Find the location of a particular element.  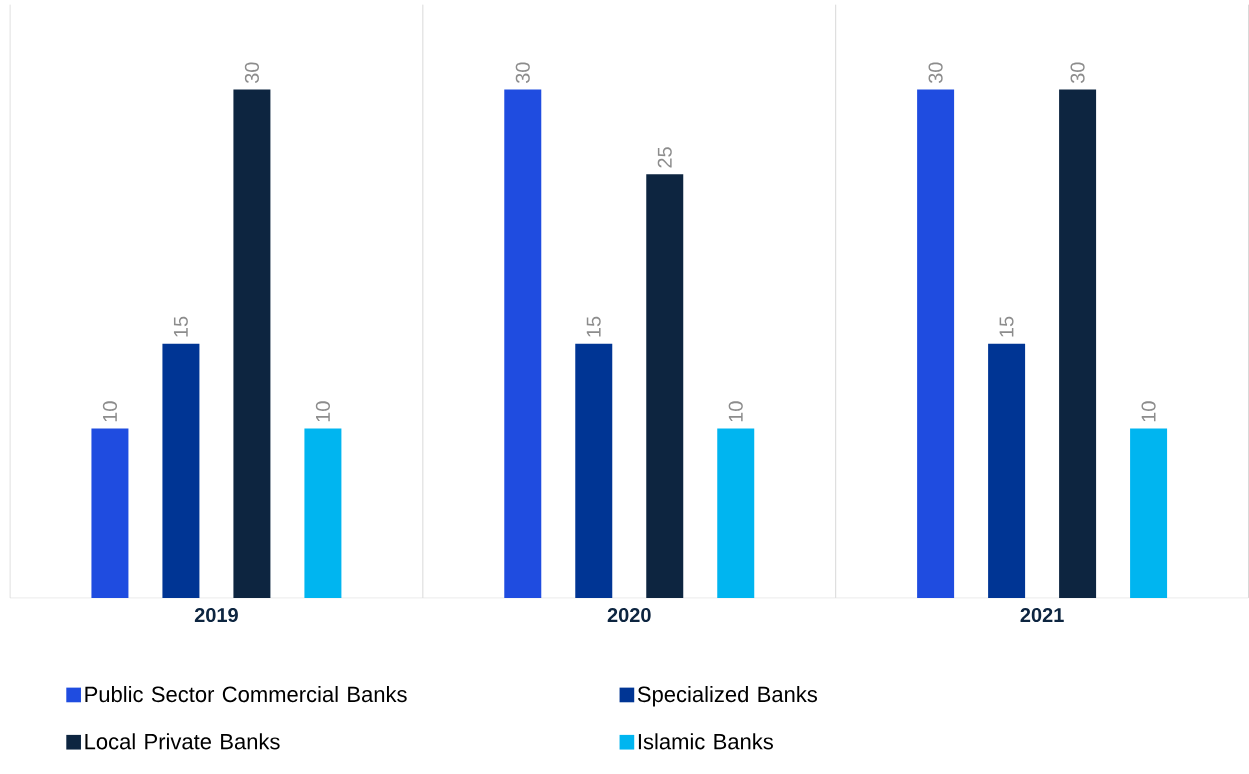

legend-label: Public Sector Commercial Banks is located at coordinates (246, 694).